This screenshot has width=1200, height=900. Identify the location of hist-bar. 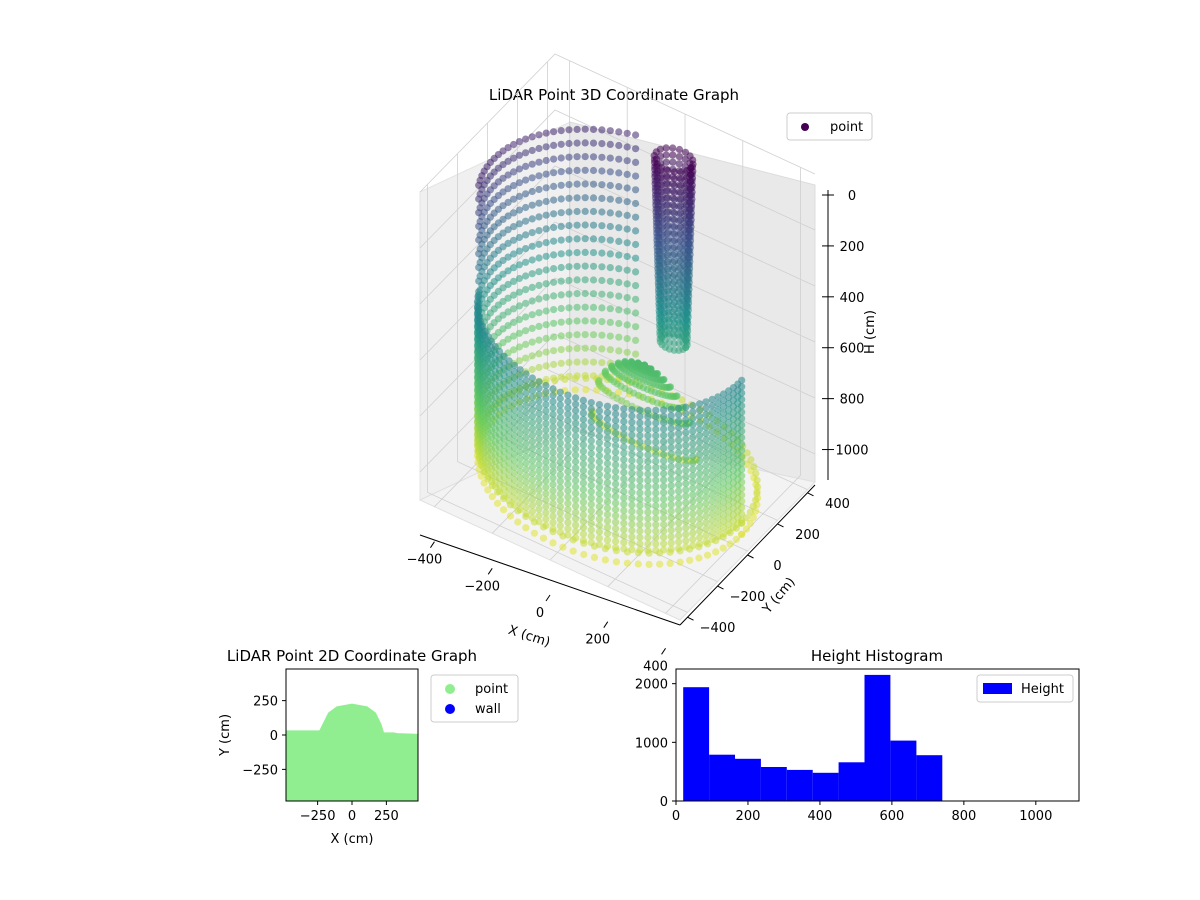
(773, 784).